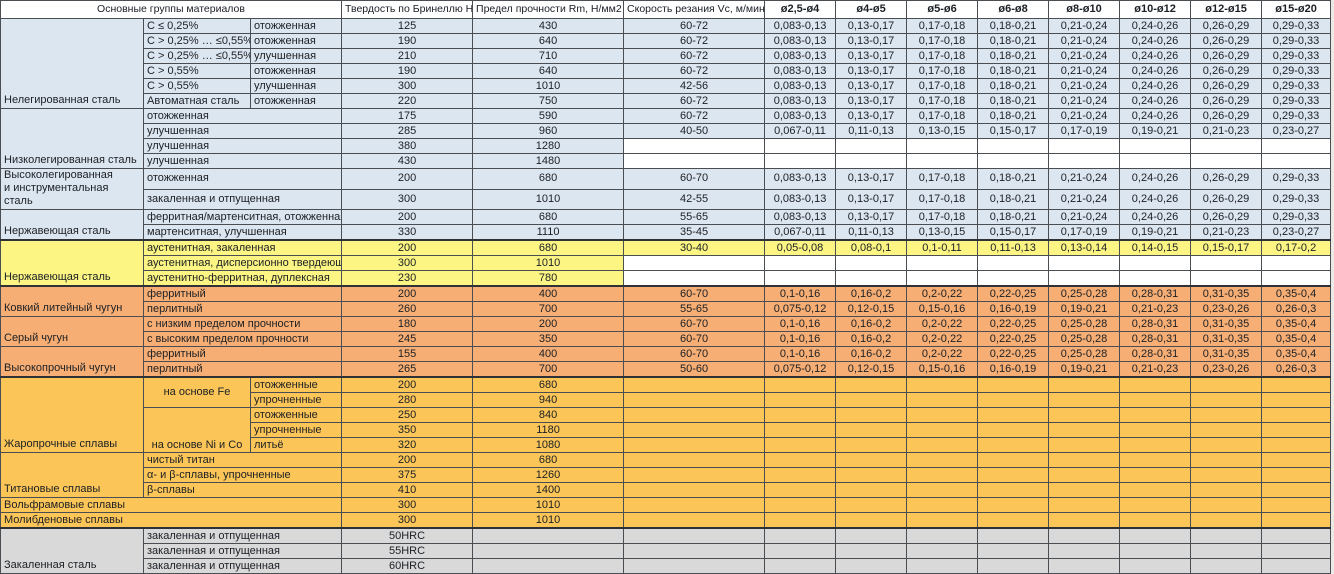 This screenshot has height=574, width=1334. What do you see at coordinates (407, 490) in the screenshot?
I see `hardness-cell: 410` at bounding box center [407, 490].